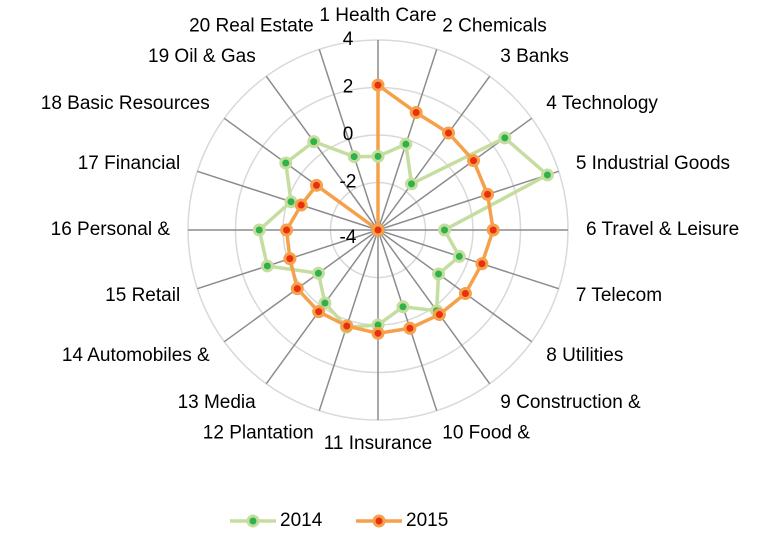 The height and width of the screenshot is (533, 778). I want to click on category-label: 6 Travel & Leisure, so click(662, 229).